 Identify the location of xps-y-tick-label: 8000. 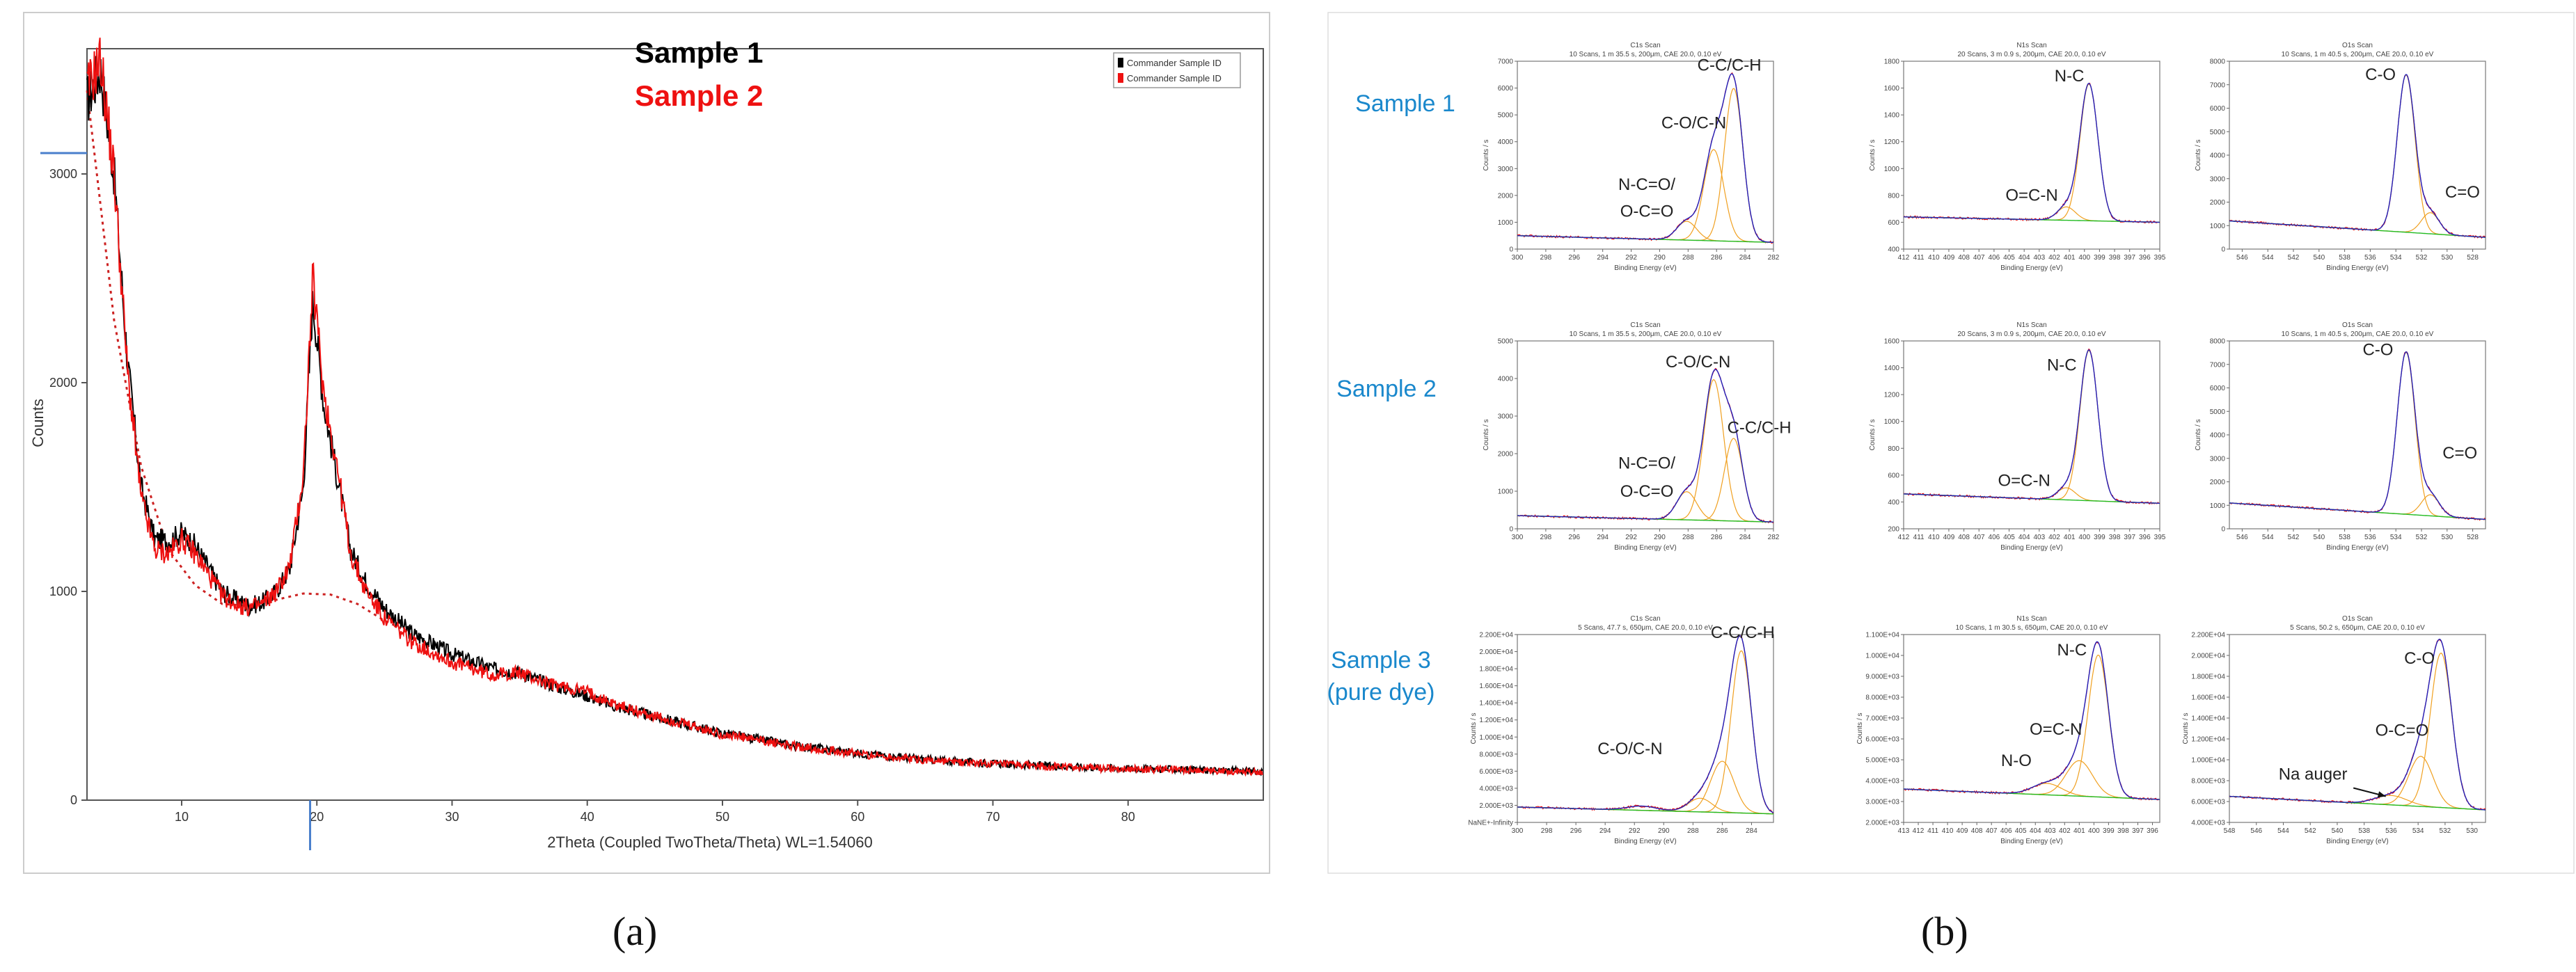
(2218, 342).